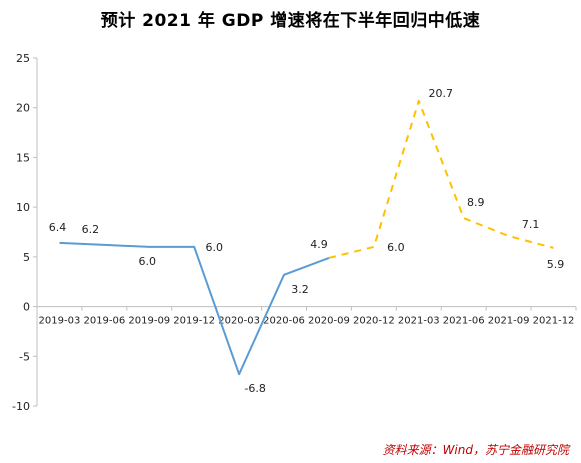 The height and width of the screenshot is (463, 581). I want to click on x-tick-label: 2020-03, so click(239, 321).